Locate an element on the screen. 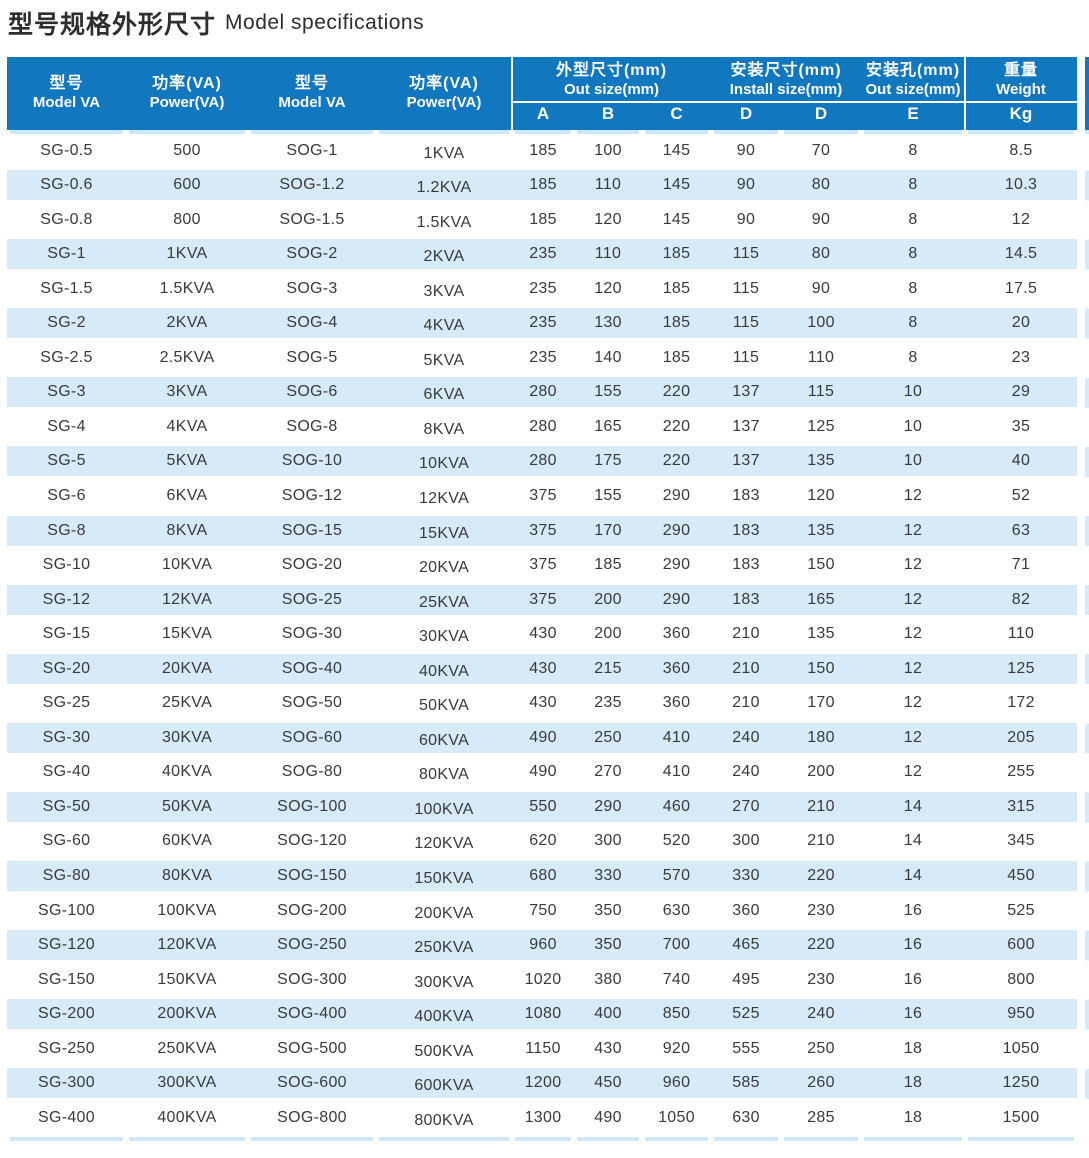 The height and width of the screenshot is (1158, 1089). cell-power_sog: 100KVA is located at coordinates (444, 809).